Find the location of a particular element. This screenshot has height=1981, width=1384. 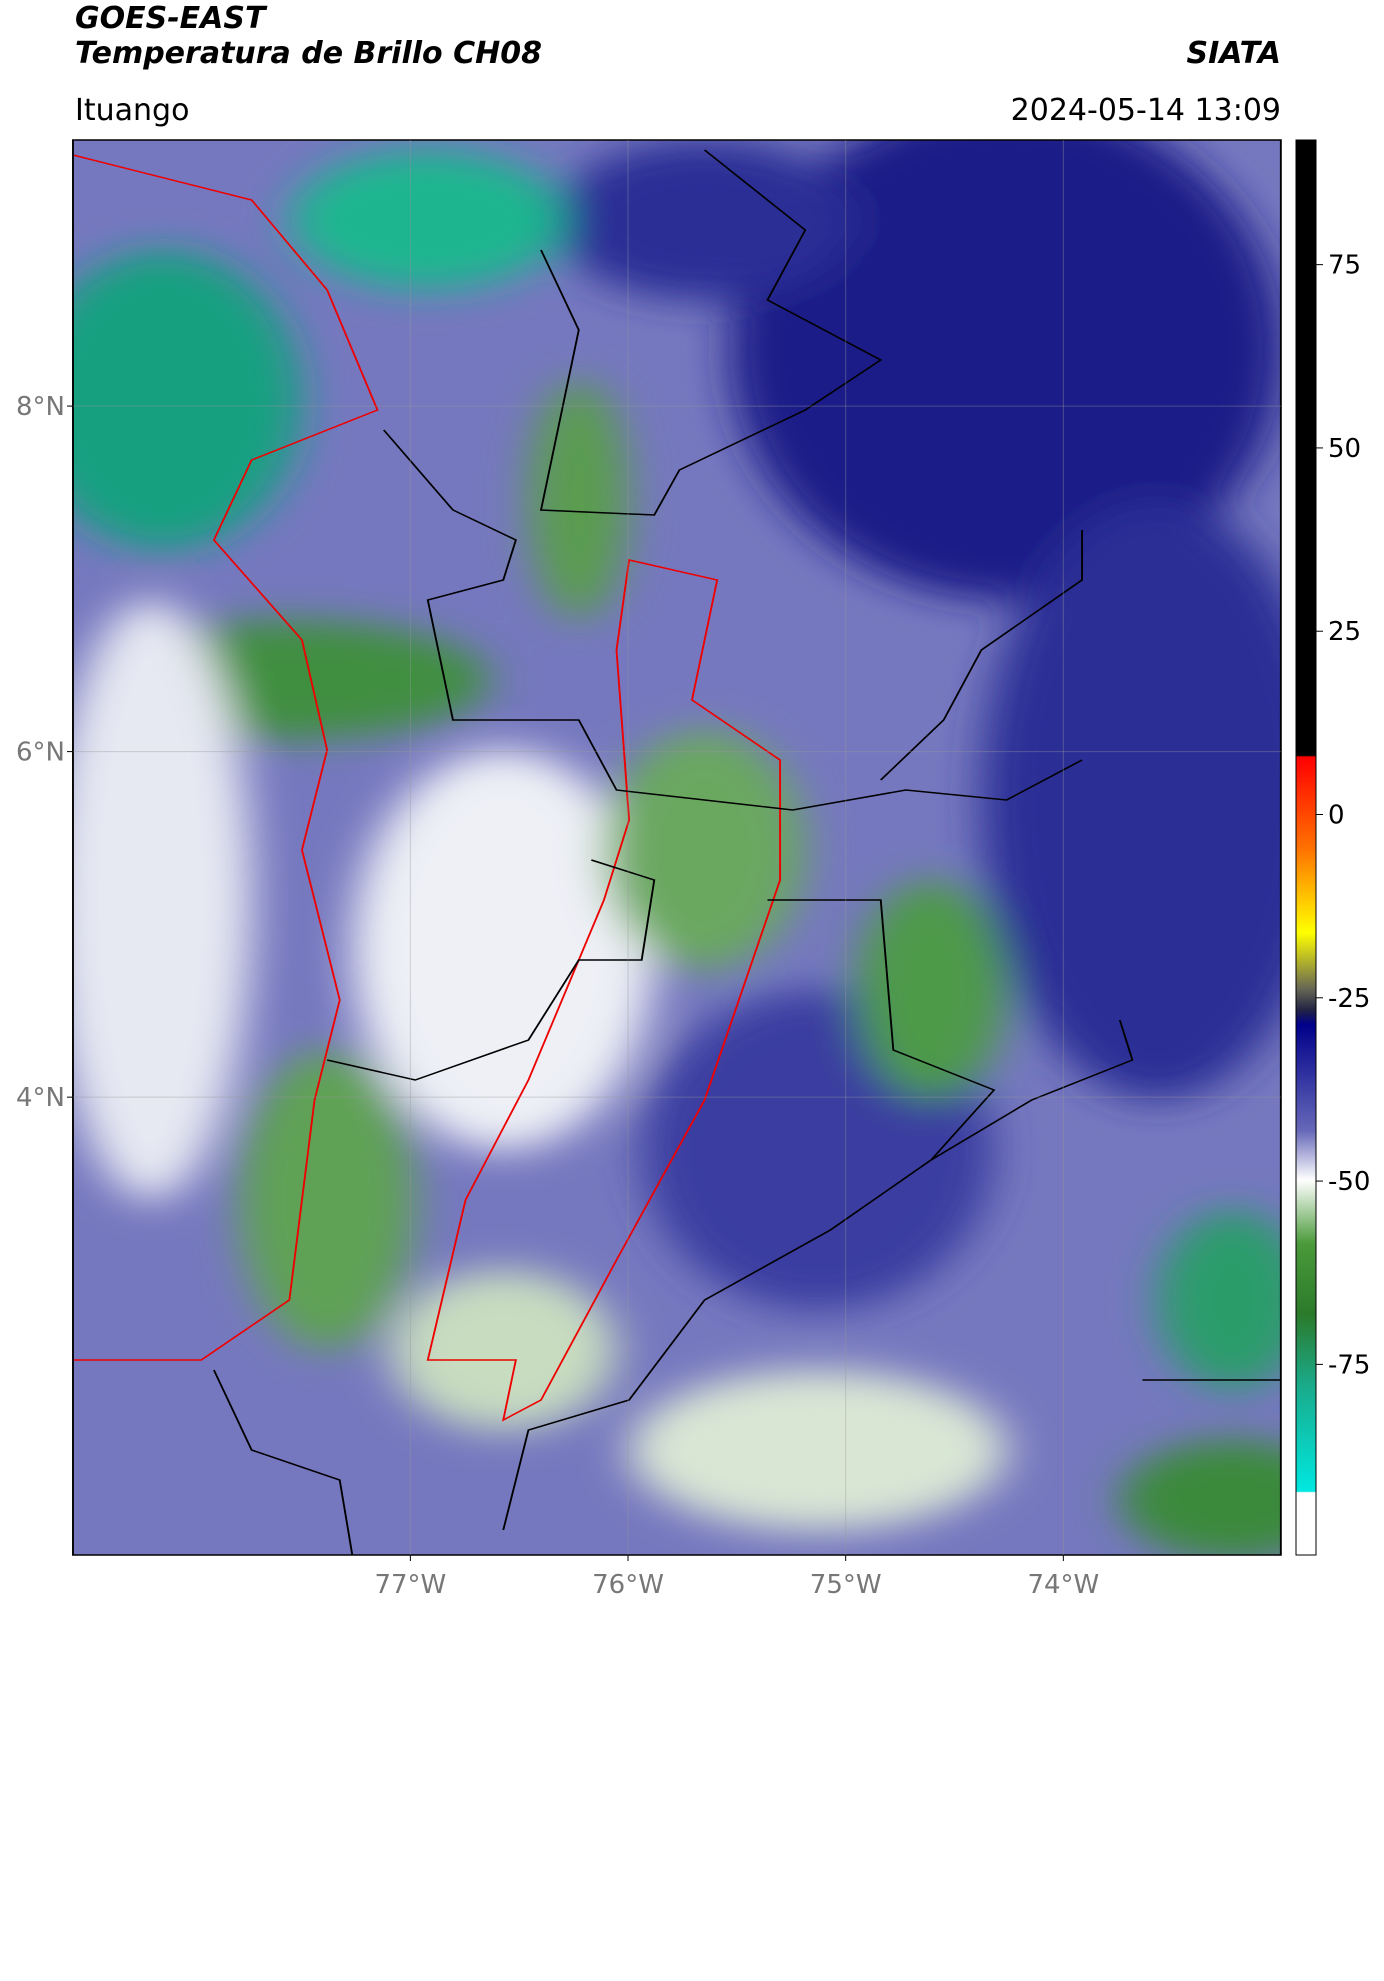

lon-label: 77°W is located at coordinates (410, 1585).